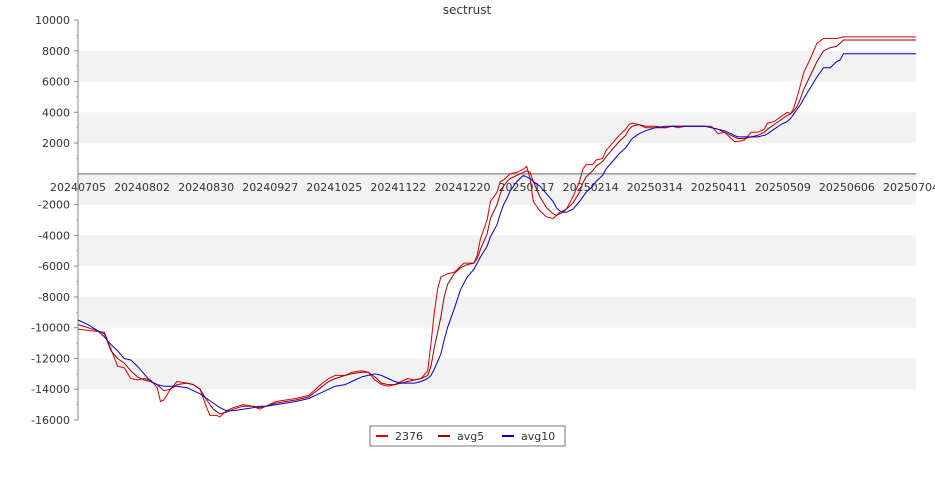 The width and height of the screenshot is (935, 500). Describe the element at coordinates (50, 328) in the screenshot. I see `y-tick-label: -10000` at that location.